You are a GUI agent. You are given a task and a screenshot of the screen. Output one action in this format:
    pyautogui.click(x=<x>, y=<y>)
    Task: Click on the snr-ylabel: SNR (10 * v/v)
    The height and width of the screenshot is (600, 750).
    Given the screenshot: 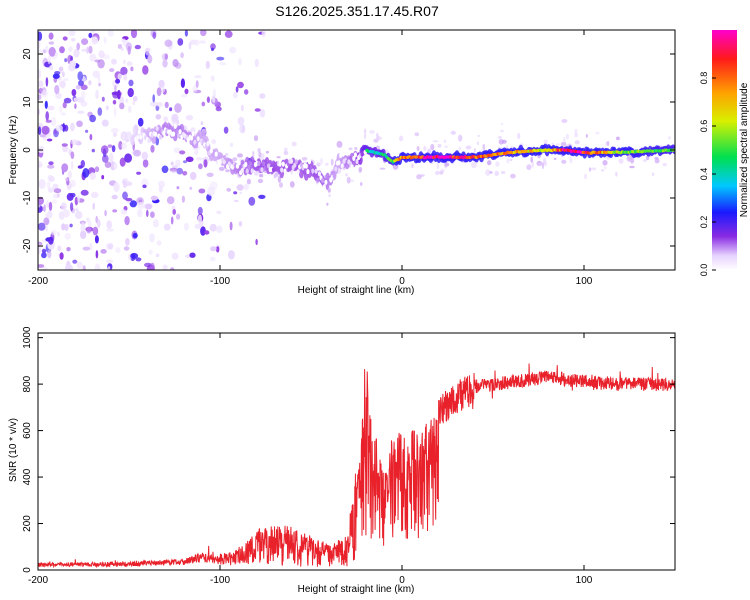 What is the action you would take?
    pyautogui.click(x=13, y=450)
    